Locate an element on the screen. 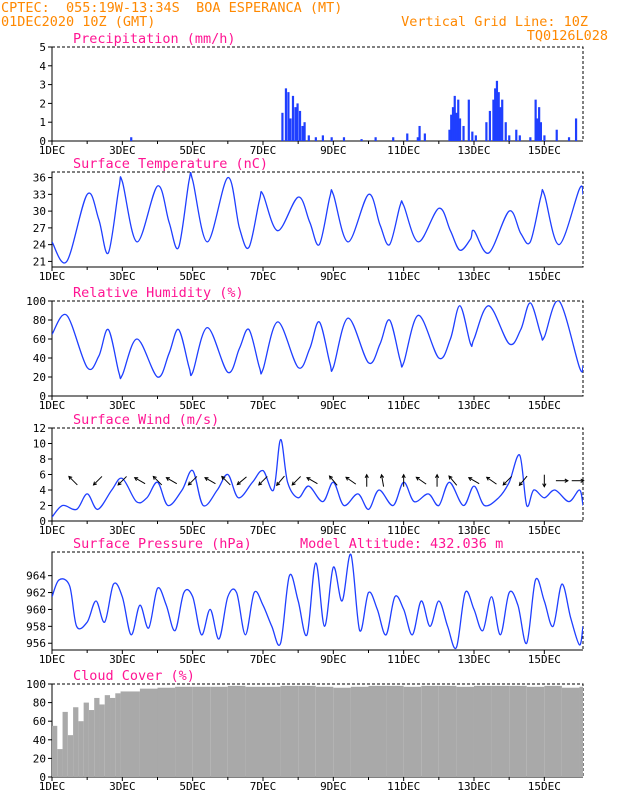  y-tick-label: 1 is located at coordinates (42, 122).